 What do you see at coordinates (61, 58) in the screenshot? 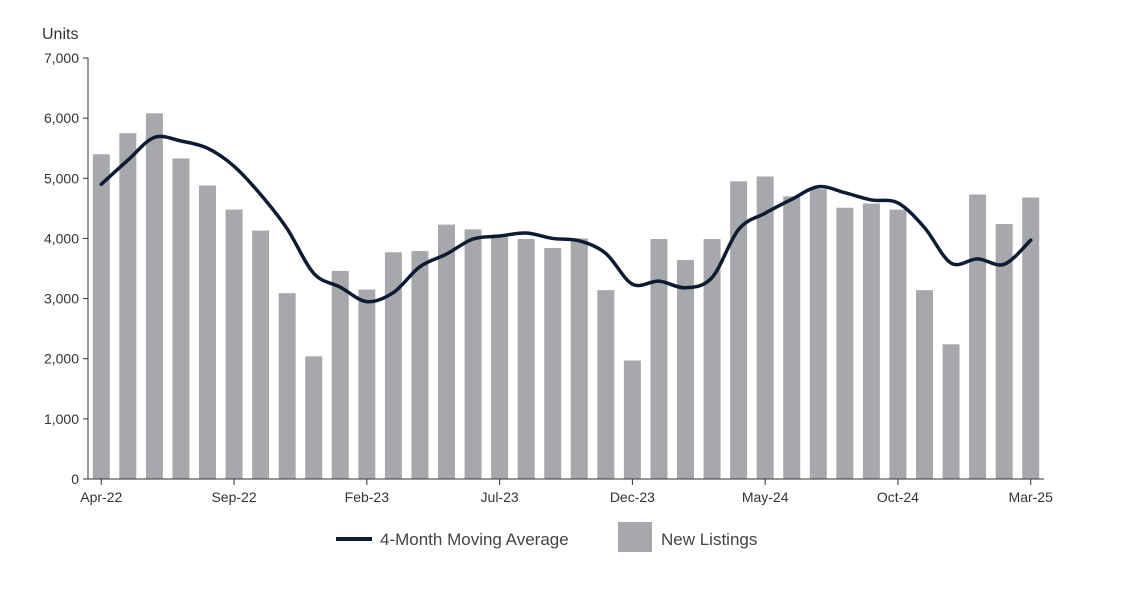
I see `y-tick-label: 7,000` at bounding box center [61, 58].